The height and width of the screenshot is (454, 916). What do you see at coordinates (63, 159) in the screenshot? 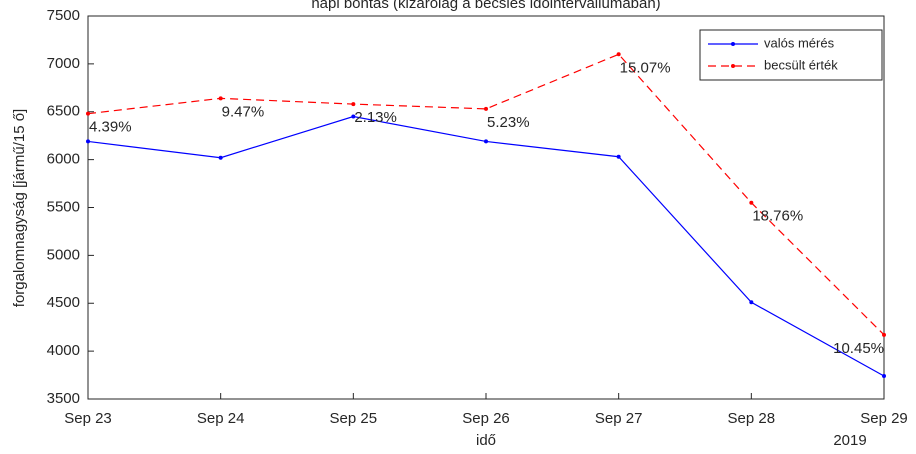
I see `y-tick-label: 6000` at bounding box center [63, 159].